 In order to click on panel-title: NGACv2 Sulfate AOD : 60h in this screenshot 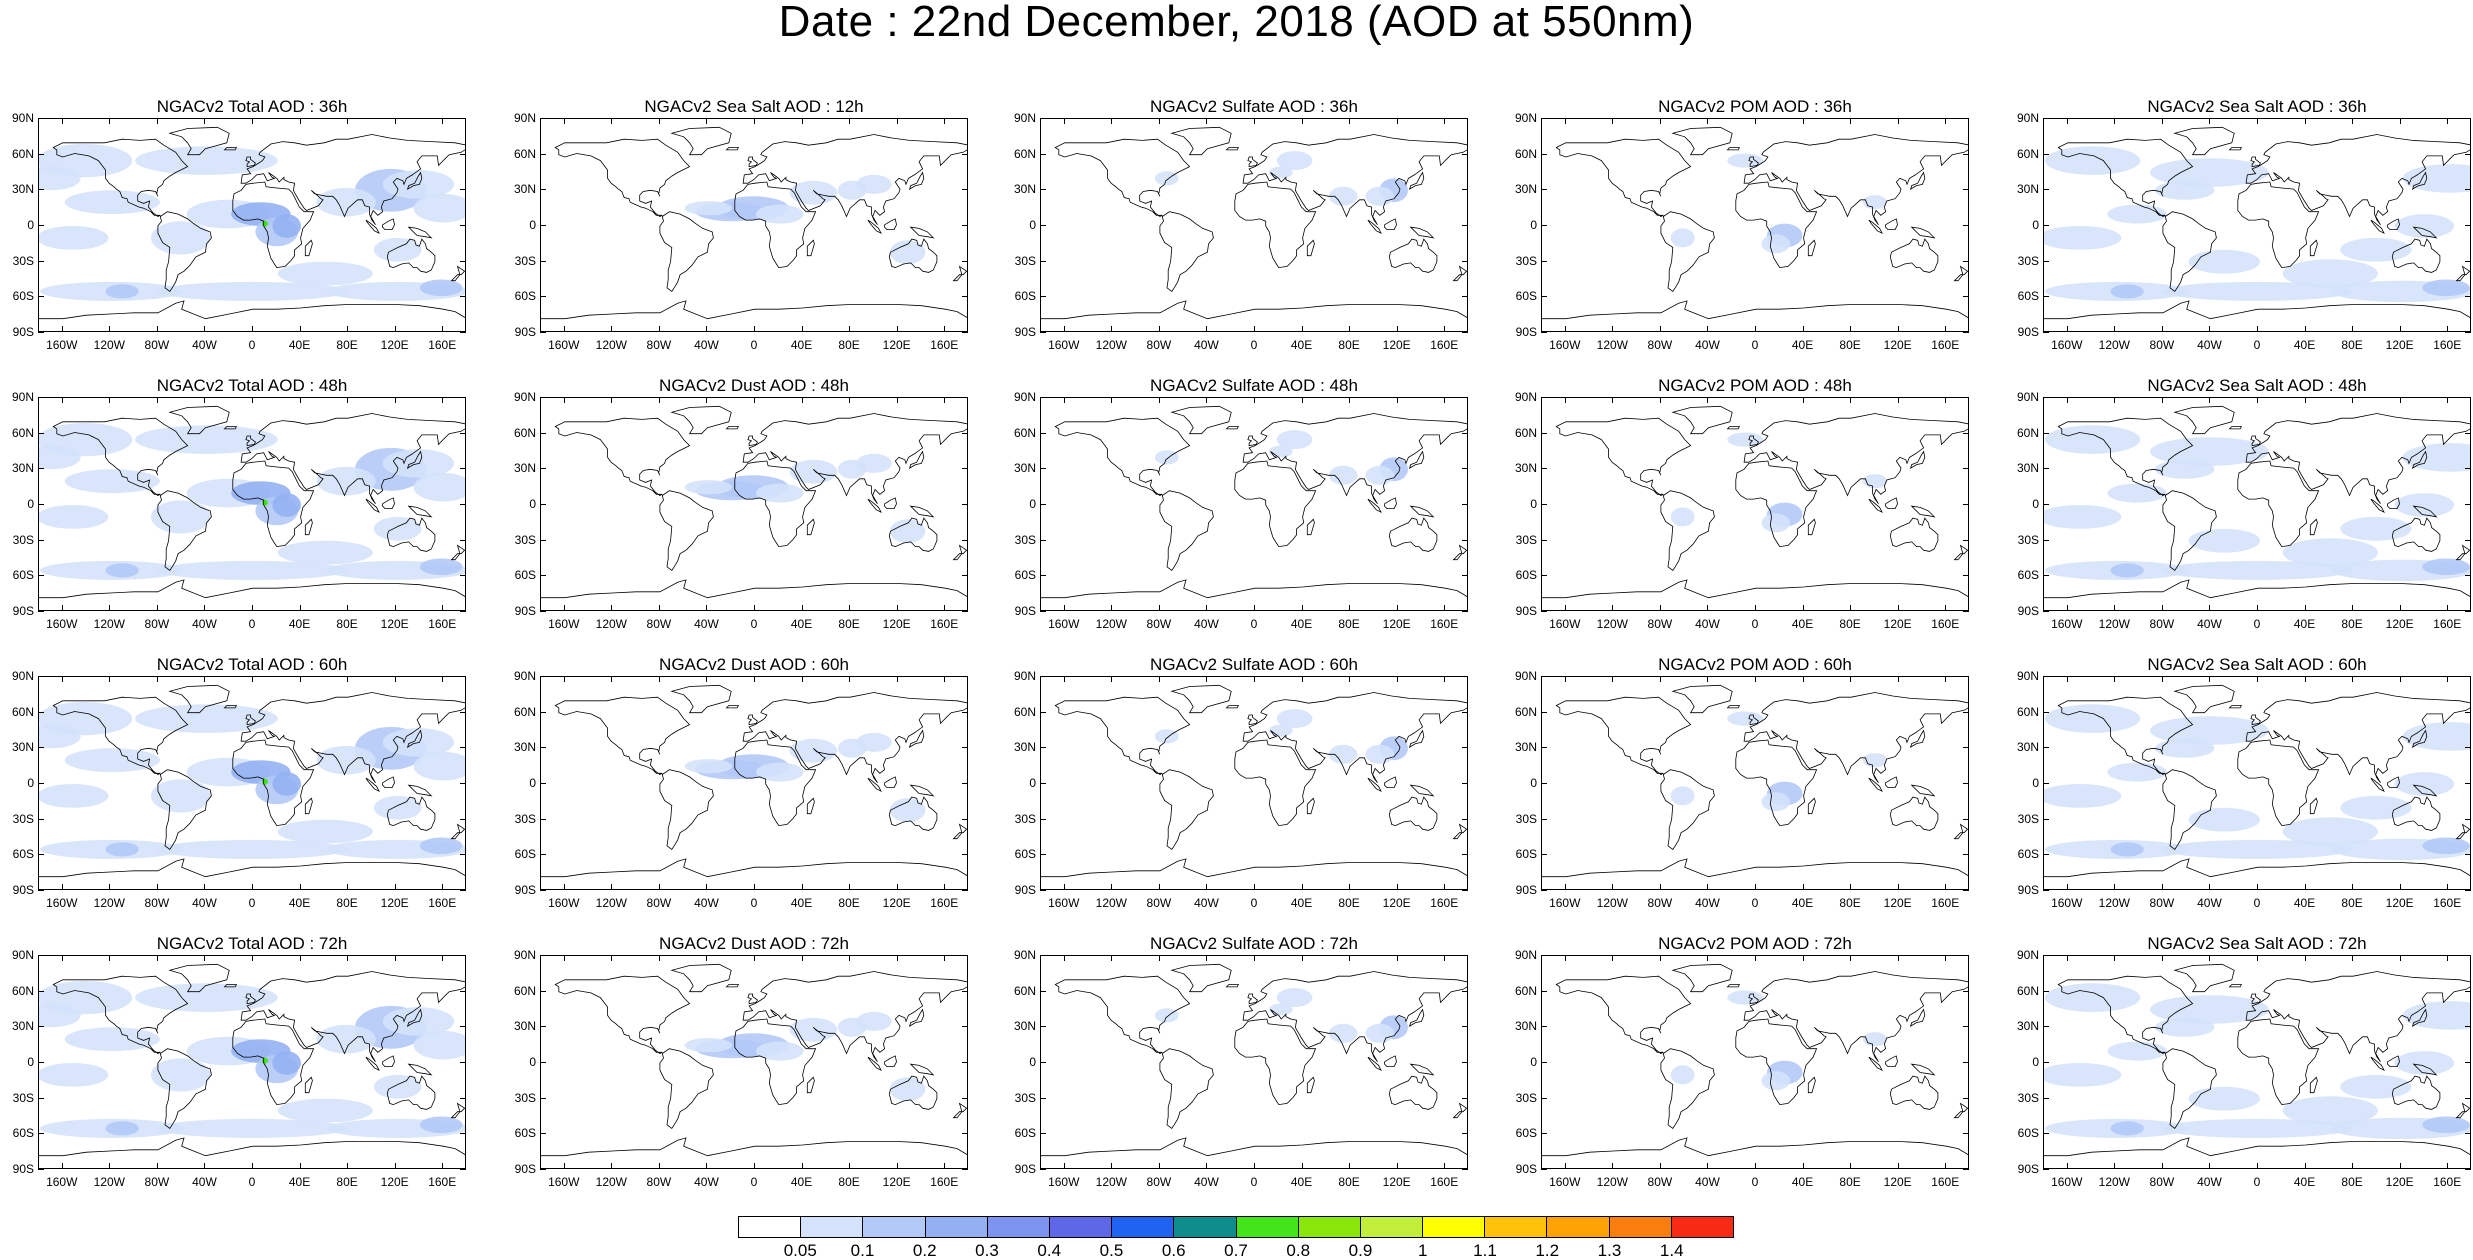, I will do `click(1254, 664)`.